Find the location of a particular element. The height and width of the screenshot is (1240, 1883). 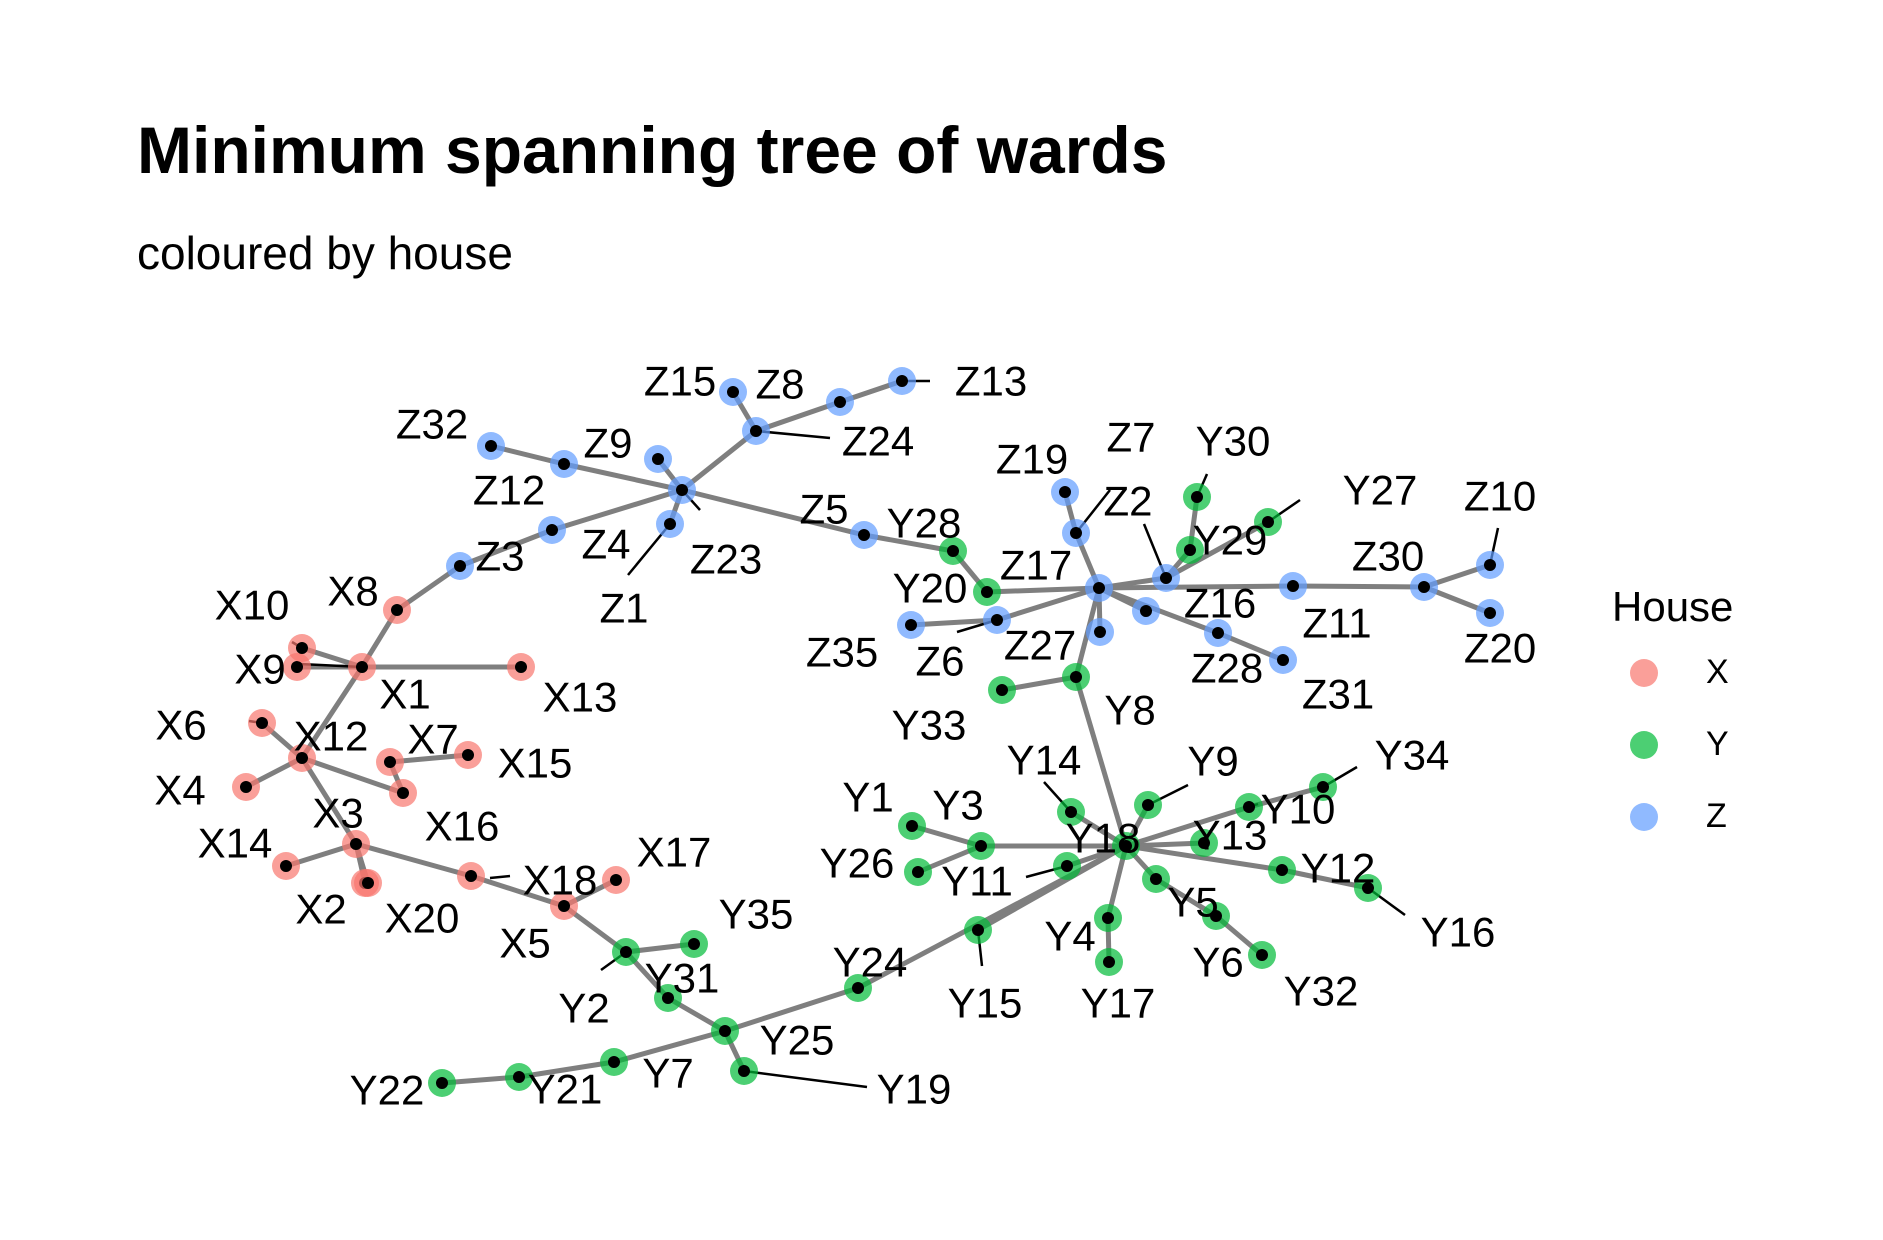

node-label-z20: Z20 is located at coordinates (1500, 648).